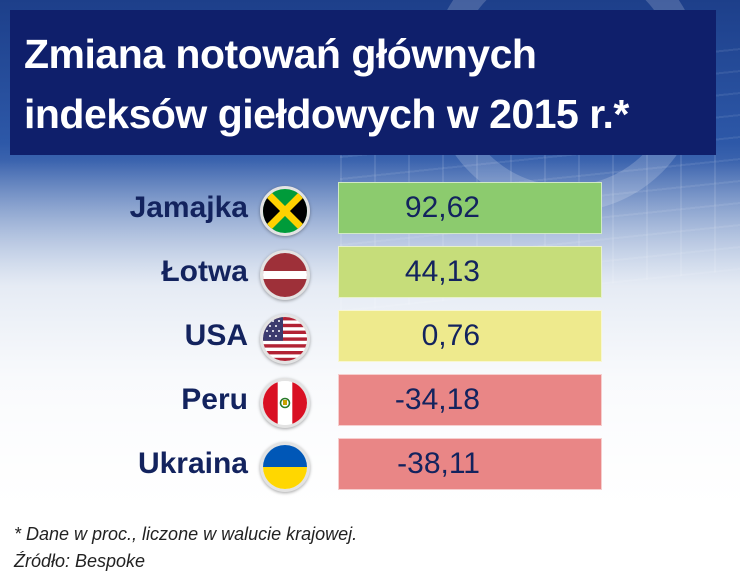 This screenshot has height=582, width=740. I want to click on table-row: Ukraina -38,11, so click(370, 465).